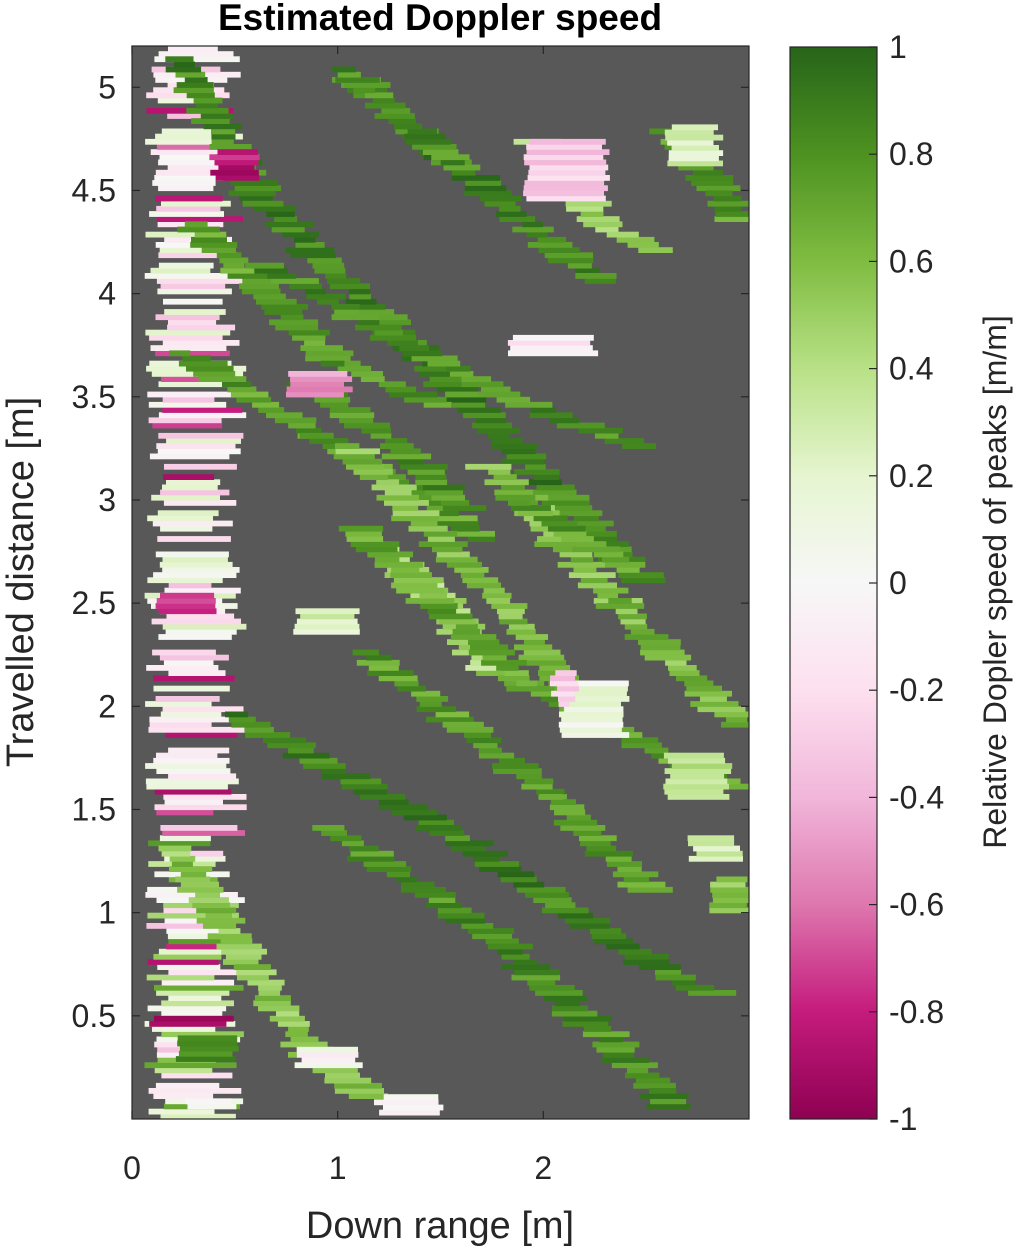 This screenshot has height=1249, width=1015. I want to click on colorbar-tick-label: -0.6, so click(916, 905).